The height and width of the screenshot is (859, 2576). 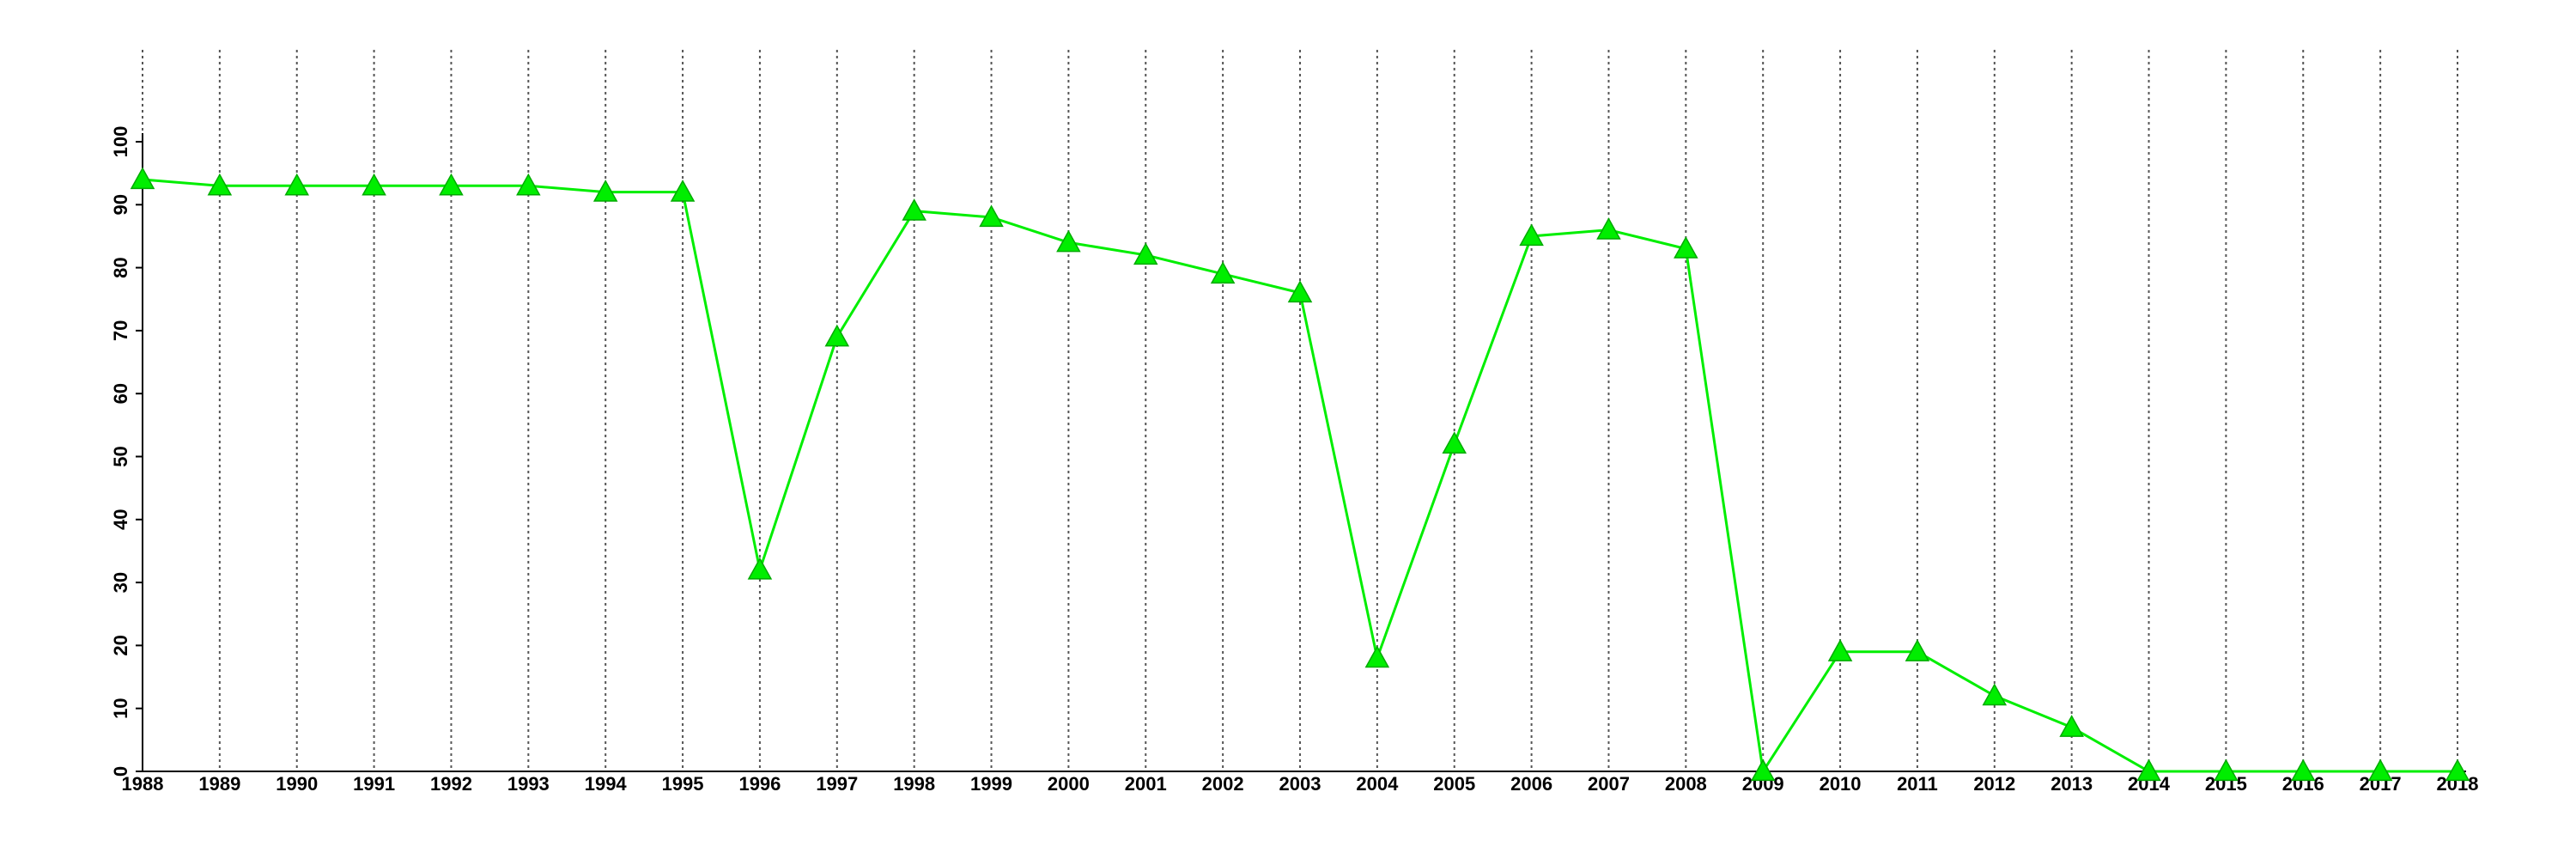 What do you see at coordinates (121, 582) in the screenshot?
I see `y-tick-label: 30` at bounding box center [121, 582].